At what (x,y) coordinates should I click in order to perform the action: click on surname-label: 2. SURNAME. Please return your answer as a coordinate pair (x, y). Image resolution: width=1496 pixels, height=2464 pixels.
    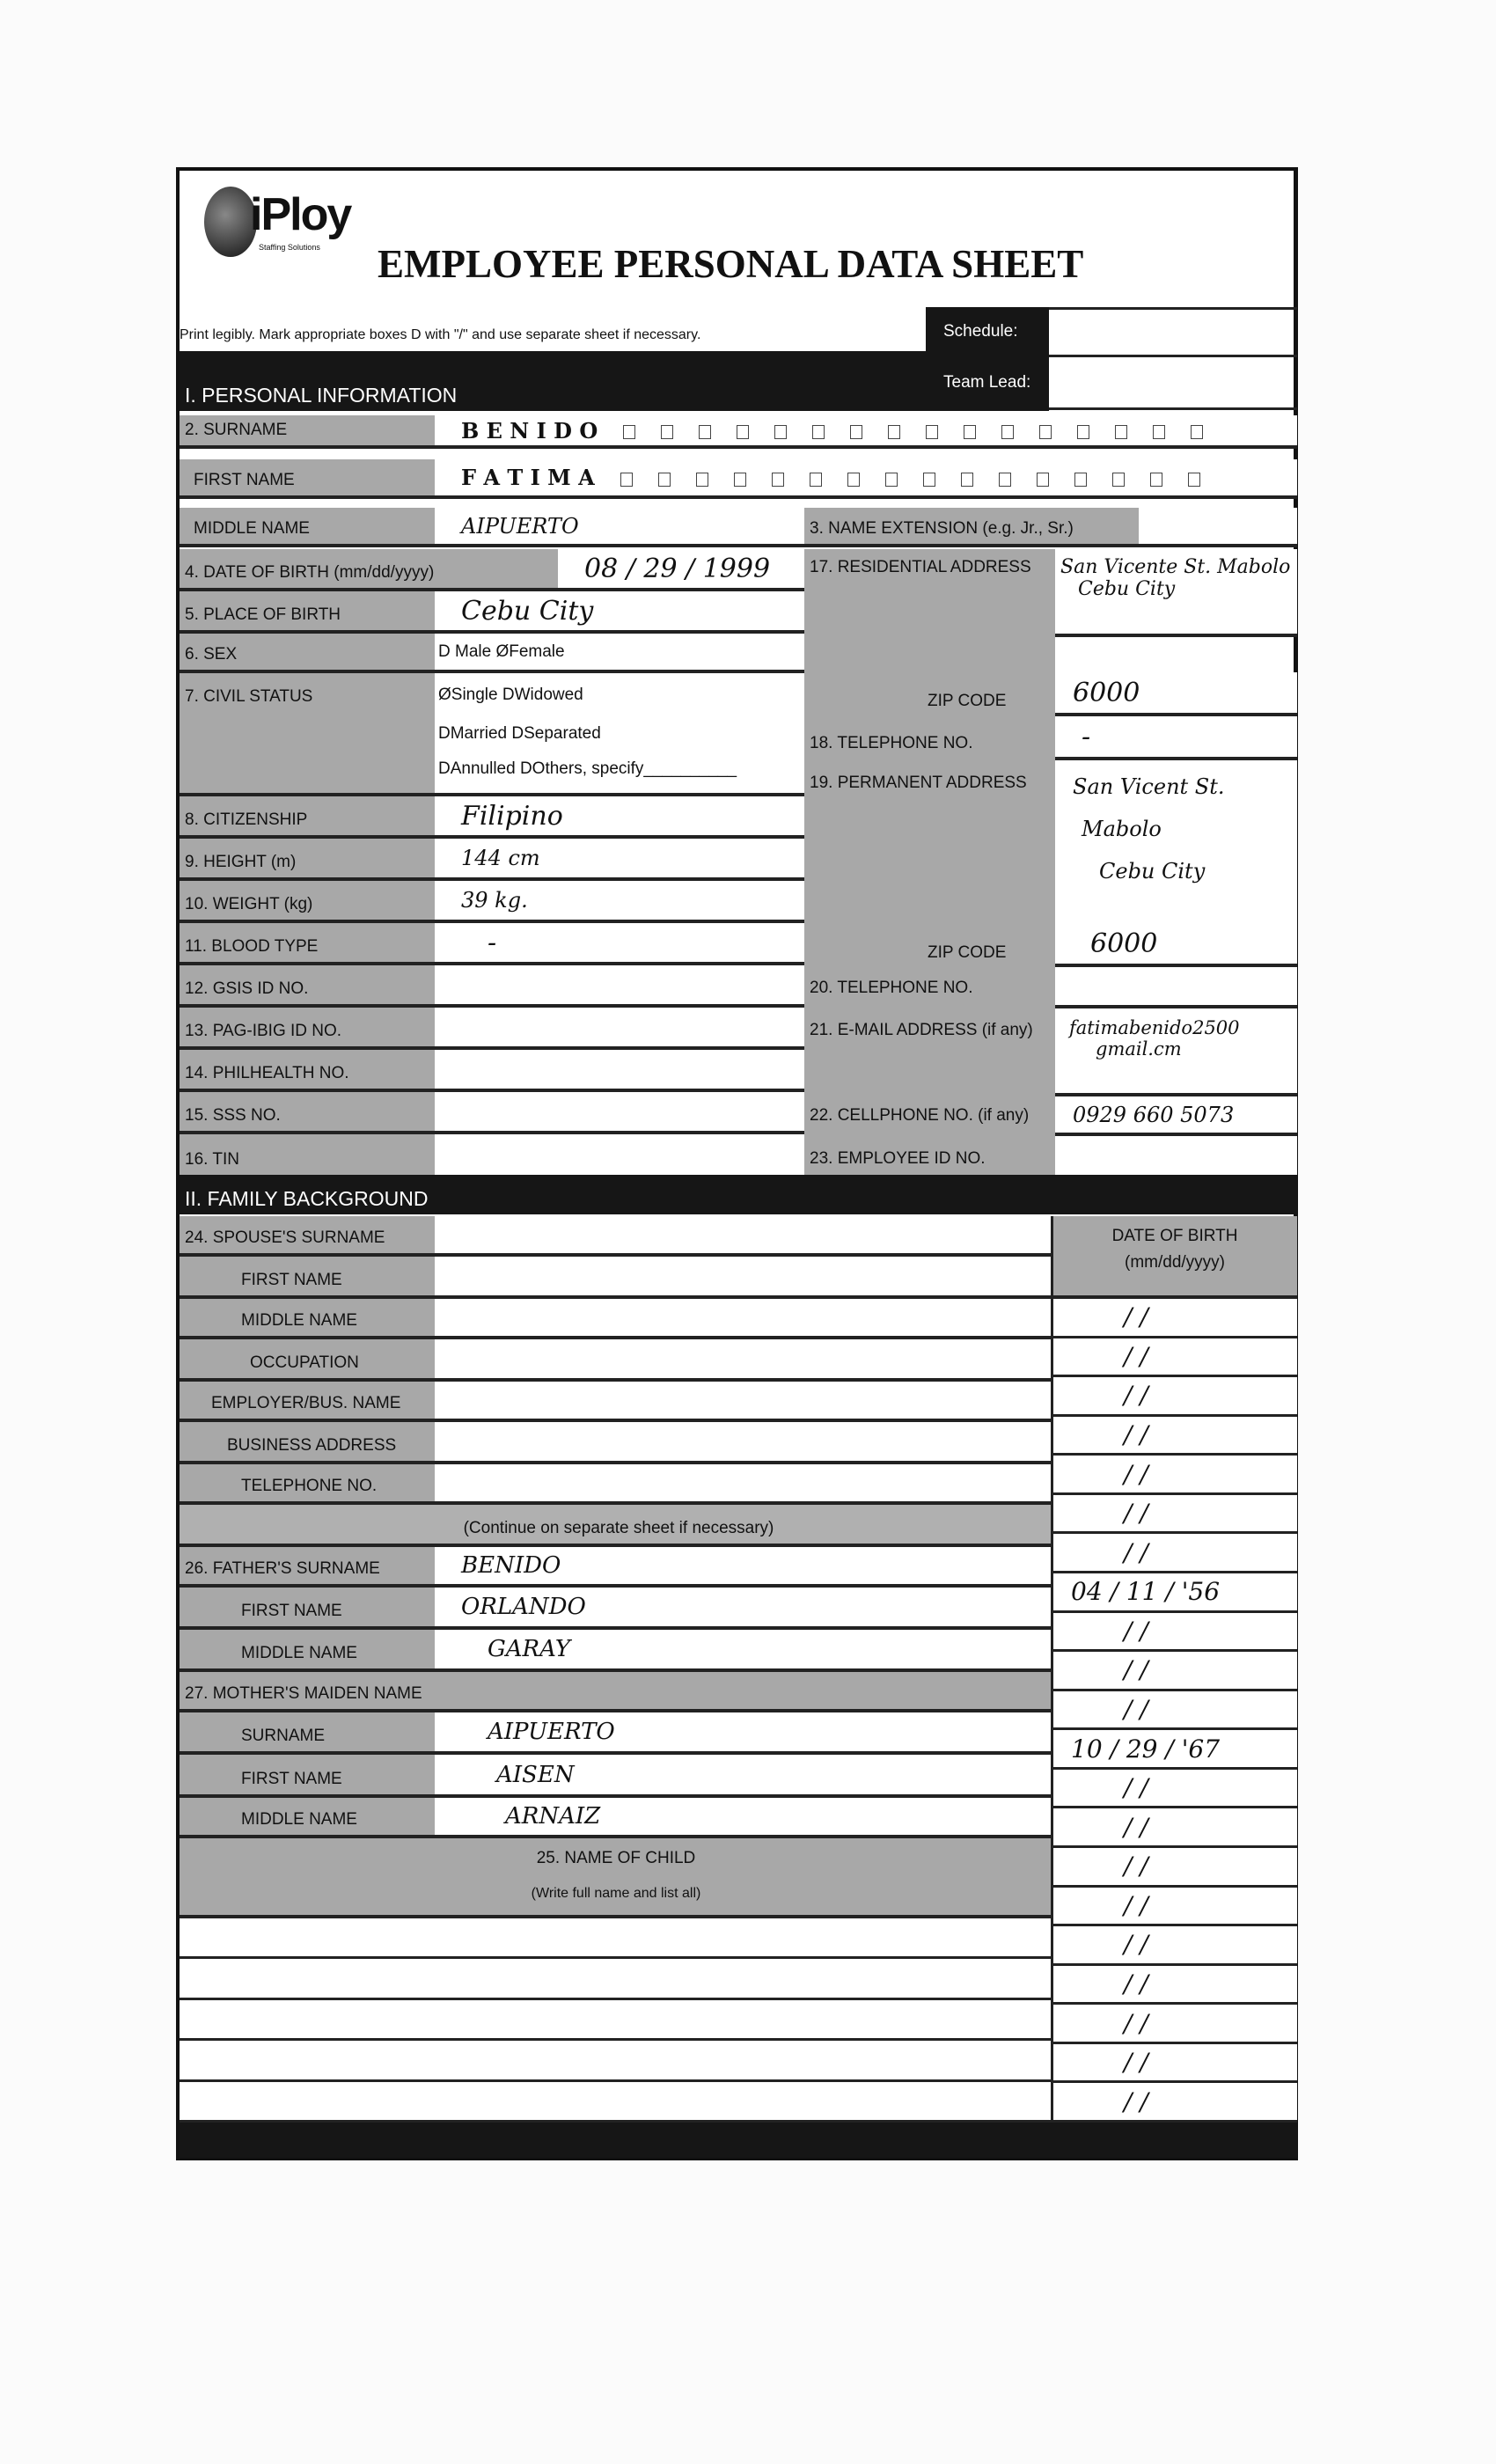
    Looking at the image, I should click on (307, 432).